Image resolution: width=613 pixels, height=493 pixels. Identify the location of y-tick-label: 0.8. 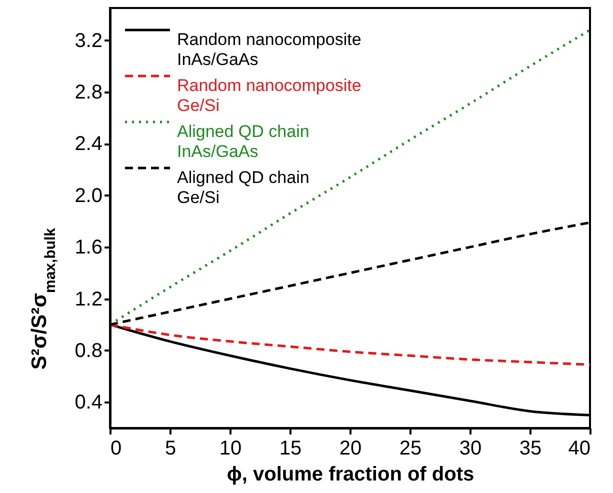
(88, 351).